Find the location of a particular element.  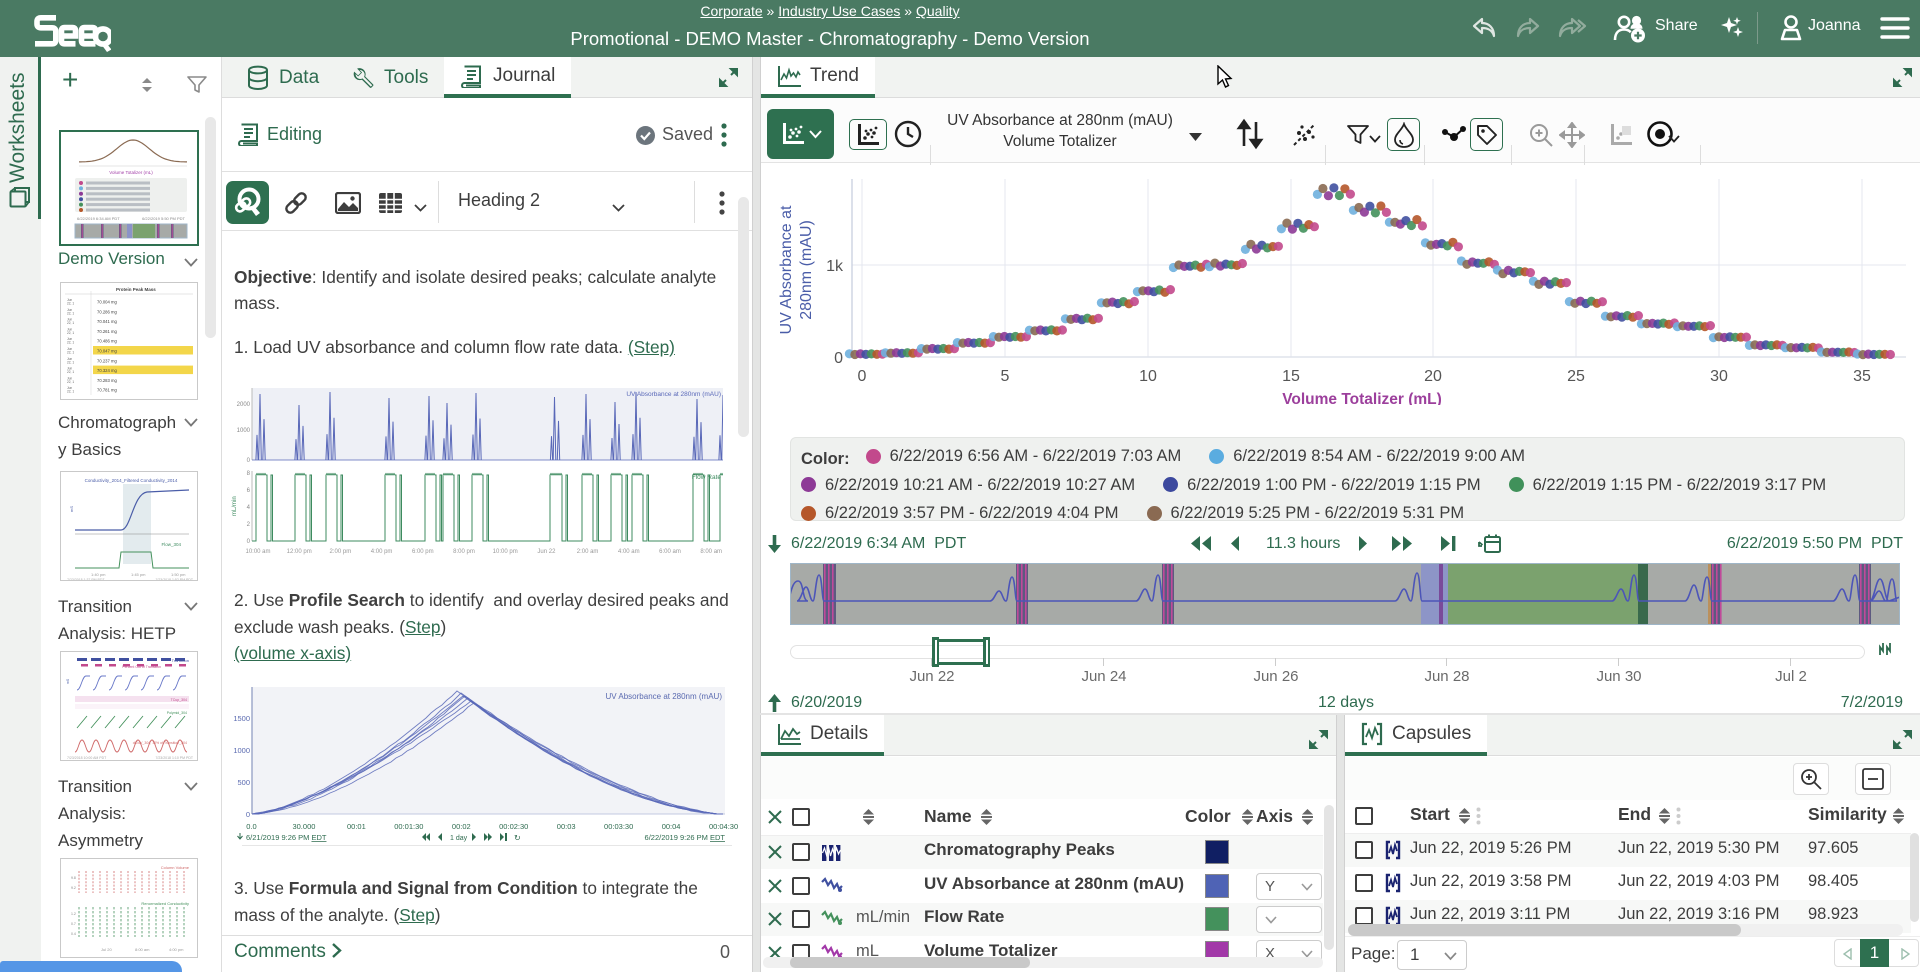

svg-text: Column Volume is located at coordinates (175, 867).